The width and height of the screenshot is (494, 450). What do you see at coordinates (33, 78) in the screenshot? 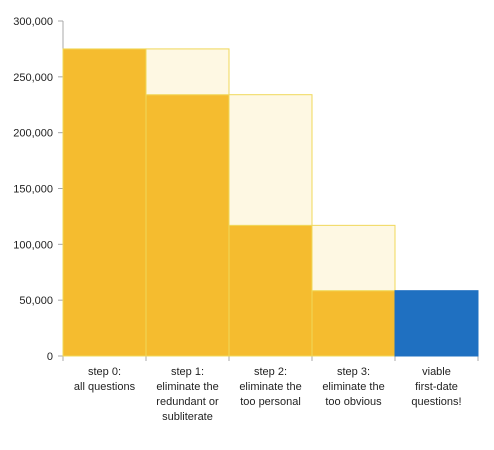
I see `y-tick-label: 250,000` at bounding box center [33, 78].